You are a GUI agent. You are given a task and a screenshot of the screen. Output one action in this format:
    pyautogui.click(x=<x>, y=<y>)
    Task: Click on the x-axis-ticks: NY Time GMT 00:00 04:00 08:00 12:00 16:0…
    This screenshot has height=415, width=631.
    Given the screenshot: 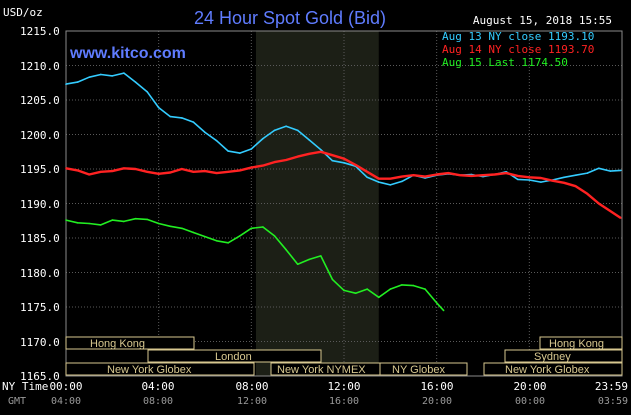 What is the action you would take?
    pyautogui.click(x=315, y=393)
    